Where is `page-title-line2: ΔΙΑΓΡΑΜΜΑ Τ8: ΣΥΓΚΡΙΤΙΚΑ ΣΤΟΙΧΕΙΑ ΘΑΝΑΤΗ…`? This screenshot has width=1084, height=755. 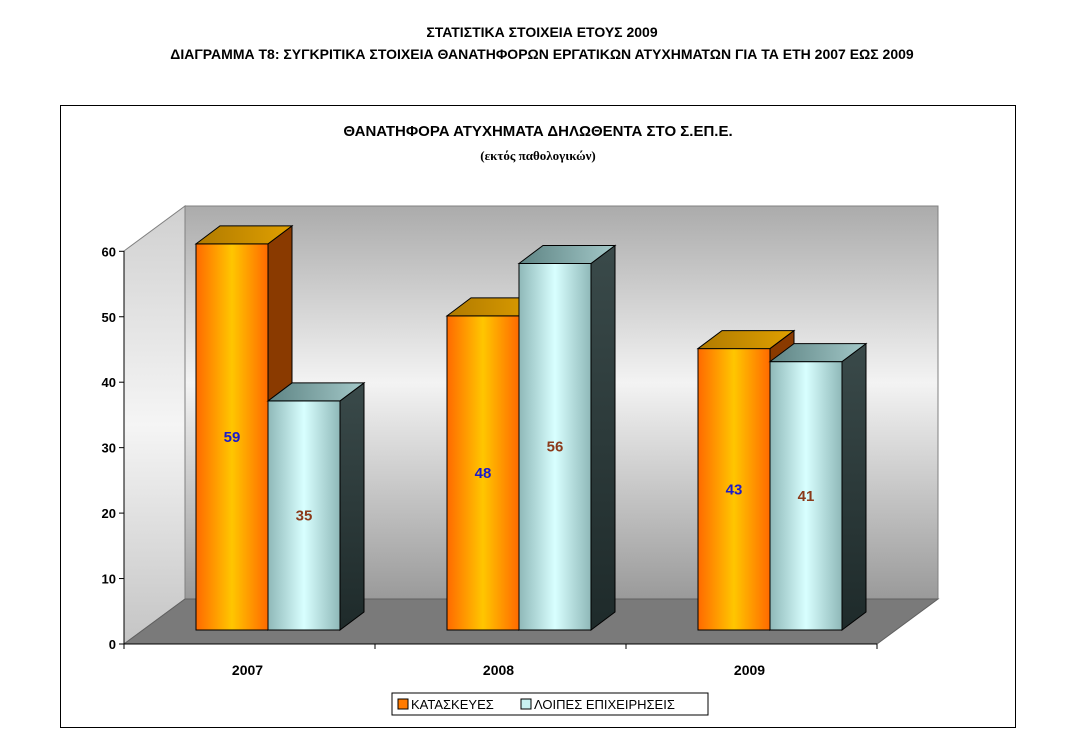
page-title-line2: ΔΙΑΓΡΑΜΜΑ Τ8: ΣΥΓΚΡΙΤΙΚΑ ΣΤΟΙΧΕΙΑ ΘΑΝΑΤΗ… is located at coordinates (542, 54).